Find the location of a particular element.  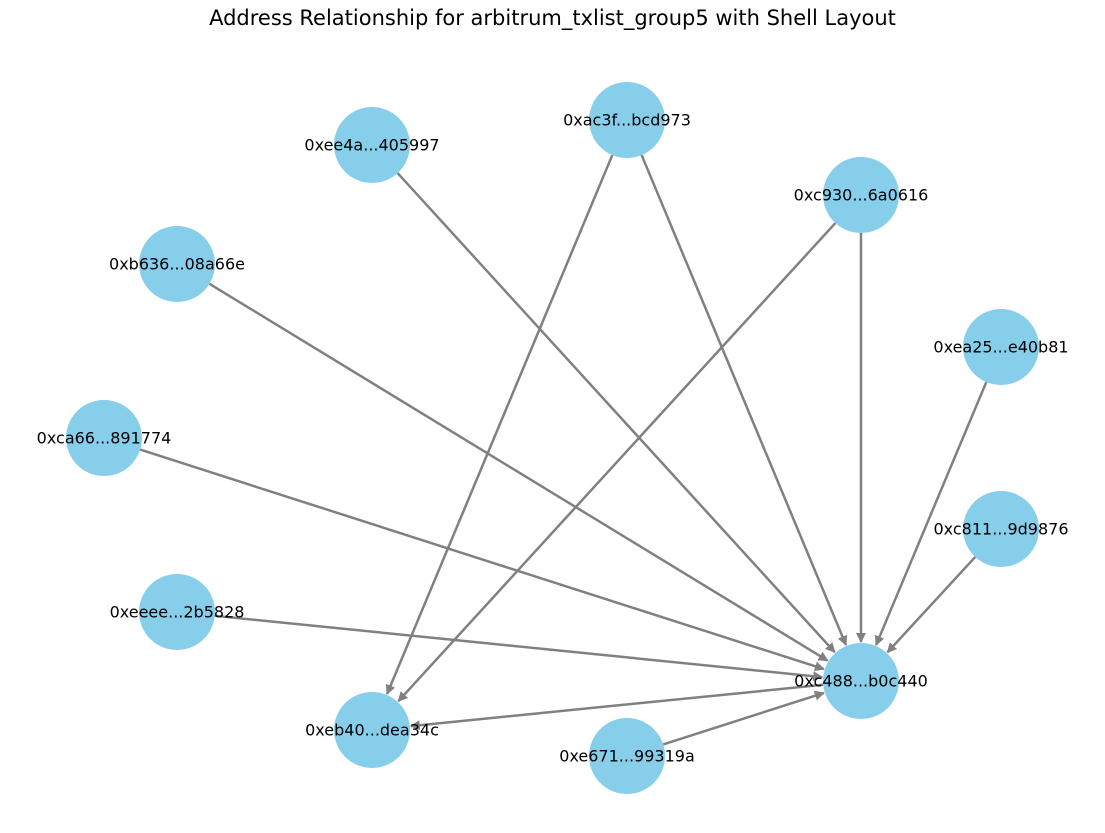

node-0xb636: 0xb636...08a66e is located at coordinates (177, 264).